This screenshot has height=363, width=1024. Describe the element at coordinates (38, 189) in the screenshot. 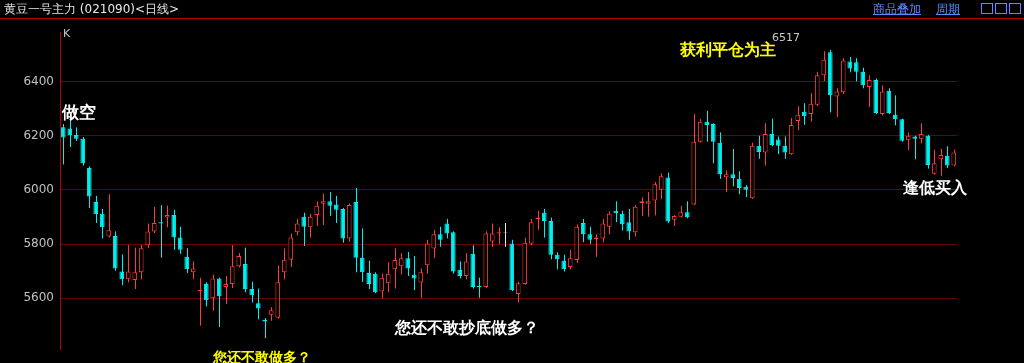

I see `y-tick-label: 6000` at that location.